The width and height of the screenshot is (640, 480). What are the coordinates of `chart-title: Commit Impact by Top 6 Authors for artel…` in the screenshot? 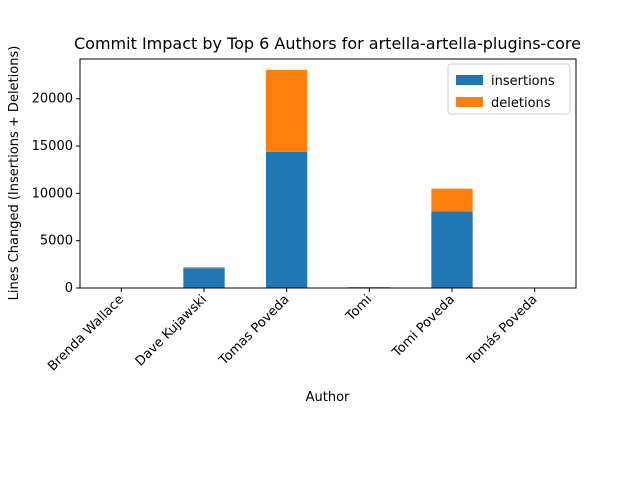 It's located at (327, 43).